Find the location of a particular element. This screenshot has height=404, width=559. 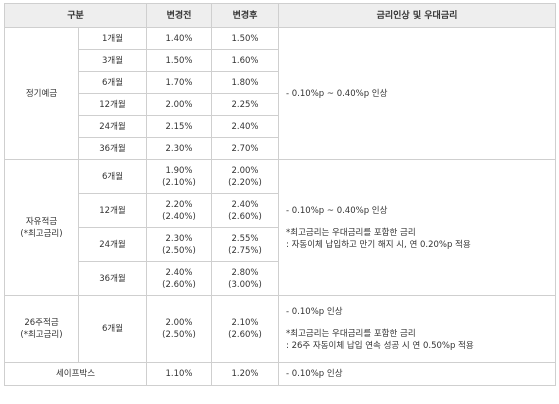

after-max-rate: (2.75%) is located at coordinates (245, 250).